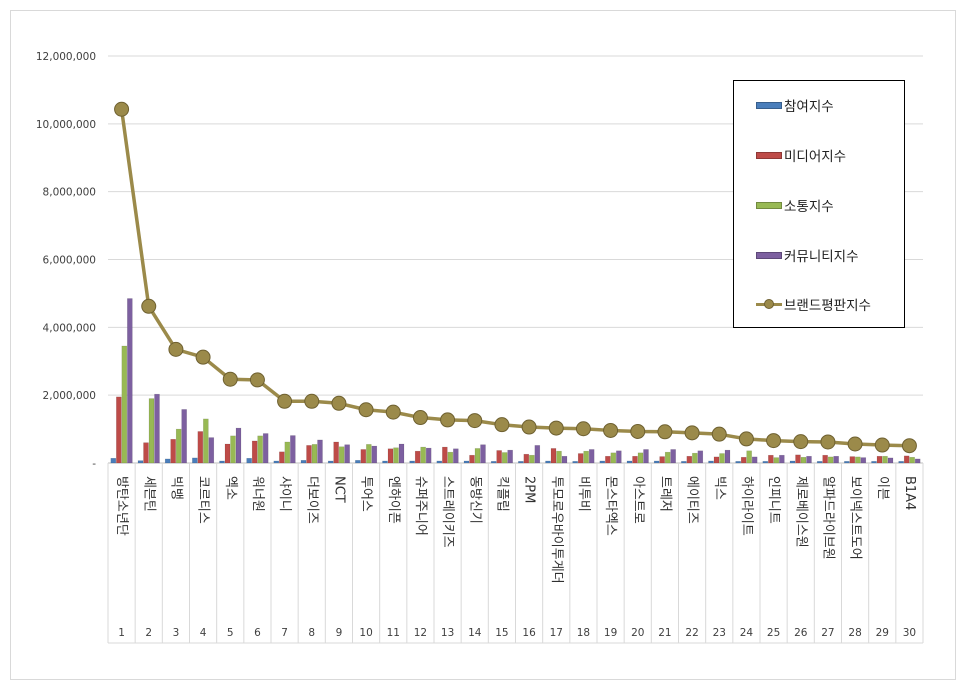  Describe the element at coordinates (769, 205) in the screenshot. I see `legend-swatch-communication` at that location.